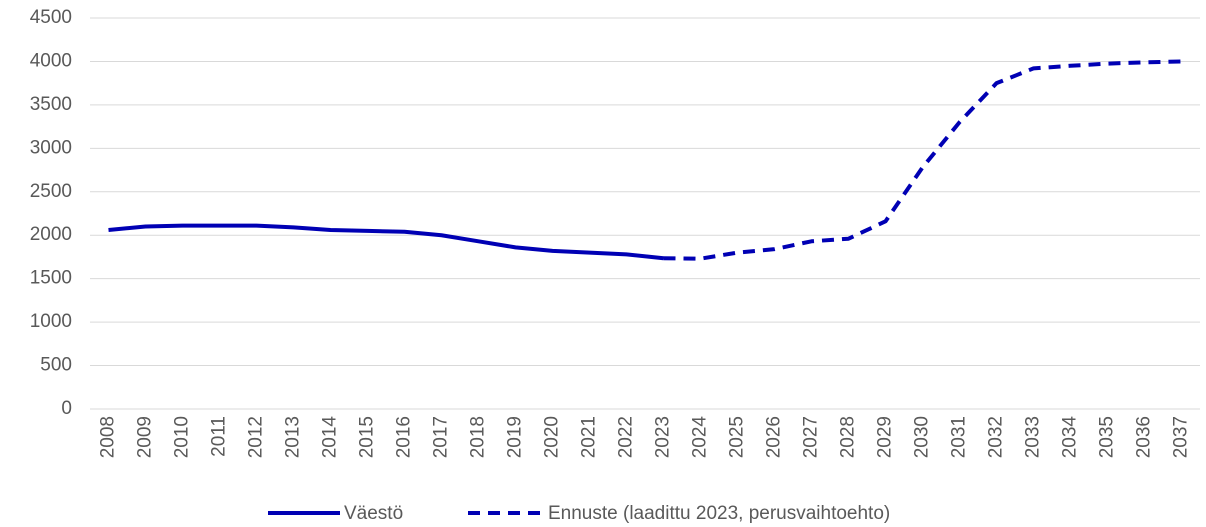 Image resolution: width=1206 pixels, height=527 pixels. Describe the element at coordinates (51, 191) in the screenshot. I see `y-tick-label: 2500` at that location.